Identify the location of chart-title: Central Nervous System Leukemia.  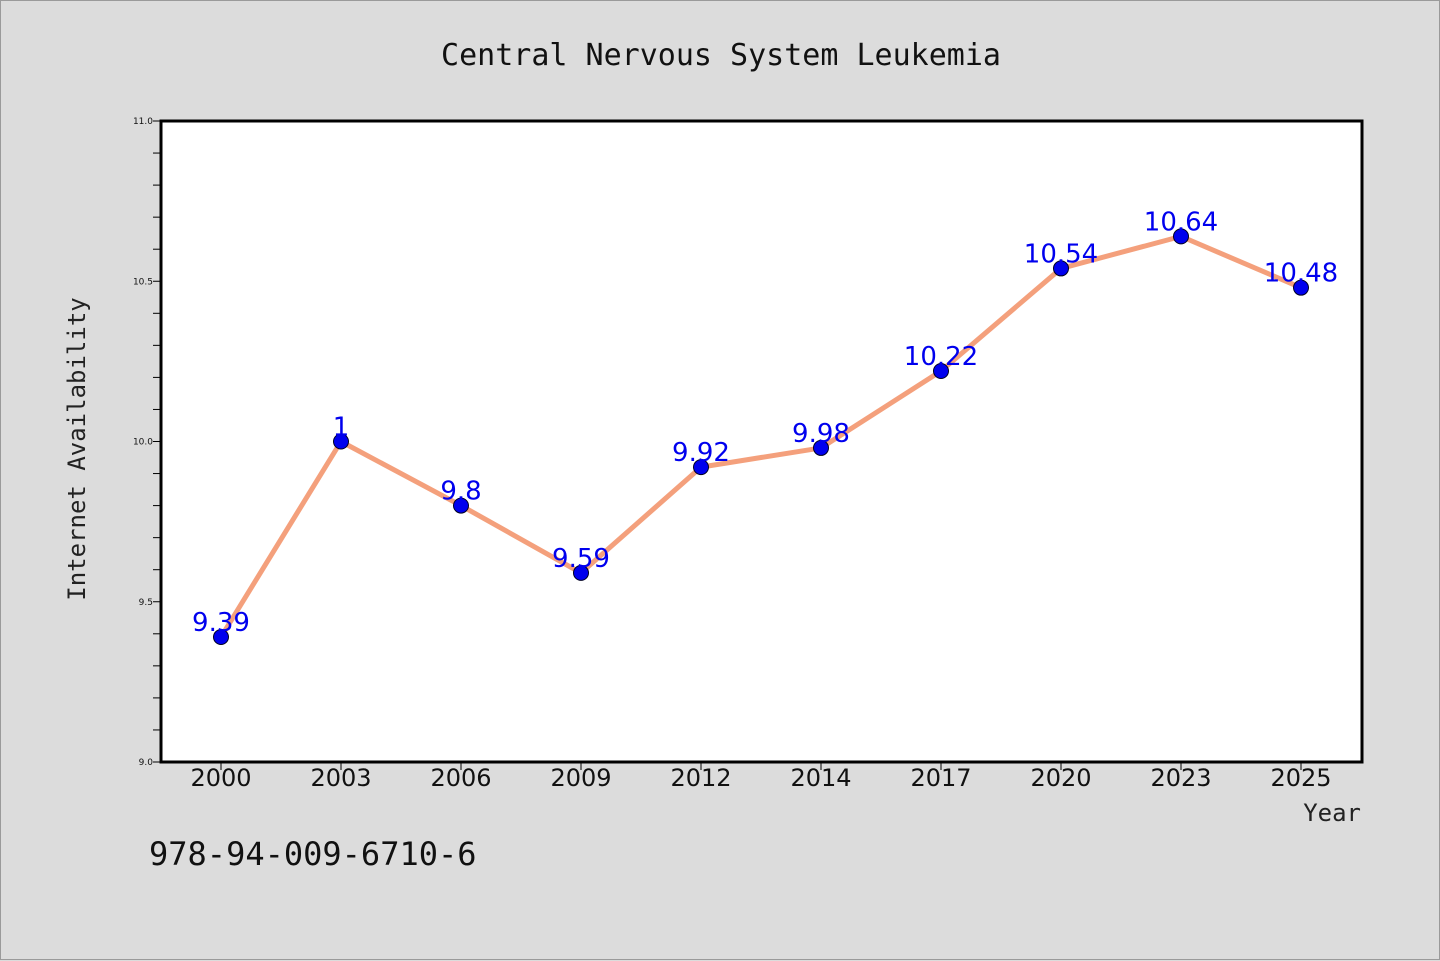
(721, 55).